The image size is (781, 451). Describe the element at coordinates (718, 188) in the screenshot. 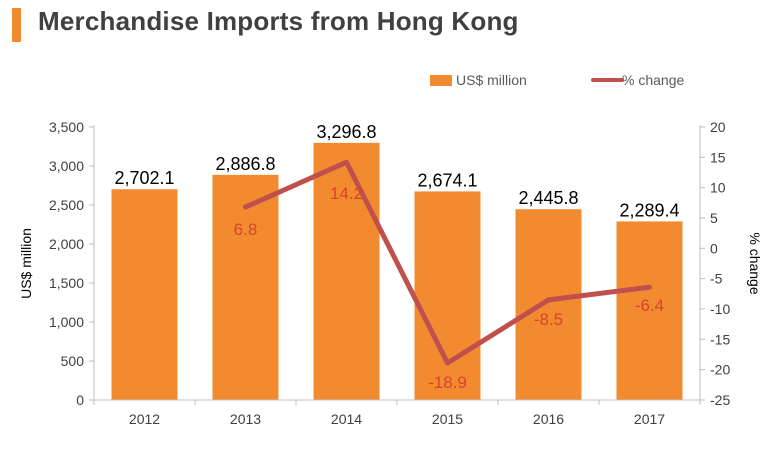

I see `y-tick-label-right: 10` at that location.